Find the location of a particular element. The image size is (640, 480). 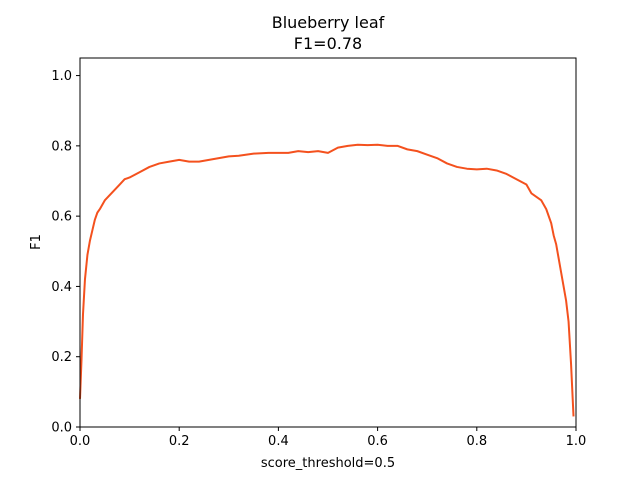

x-tick-label: 1.0 is located at coordinates (576, 441).